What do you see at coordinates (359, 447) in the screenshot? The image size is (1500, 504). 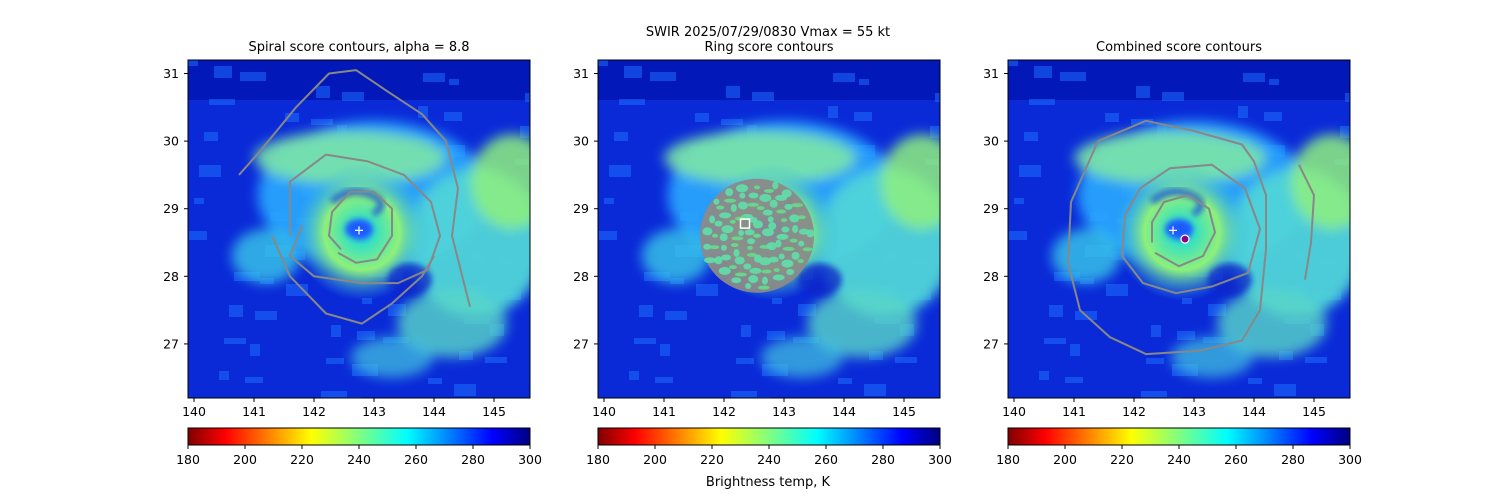 I see `colorbar-1: 180 200 220 240 260 280 300` at bounding box center [359, 447].